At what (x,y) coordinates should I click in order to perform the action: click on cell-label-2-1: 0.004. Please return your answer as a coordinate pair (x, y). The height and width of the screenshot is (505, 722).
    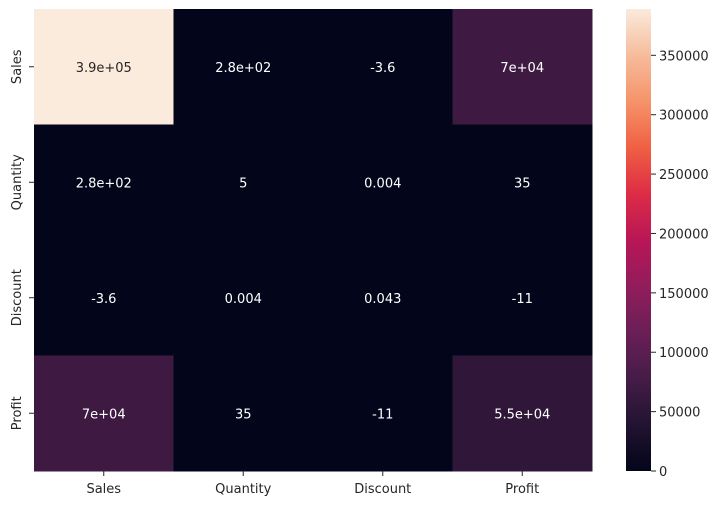
    Looking at the image, I should click on (243, 299).